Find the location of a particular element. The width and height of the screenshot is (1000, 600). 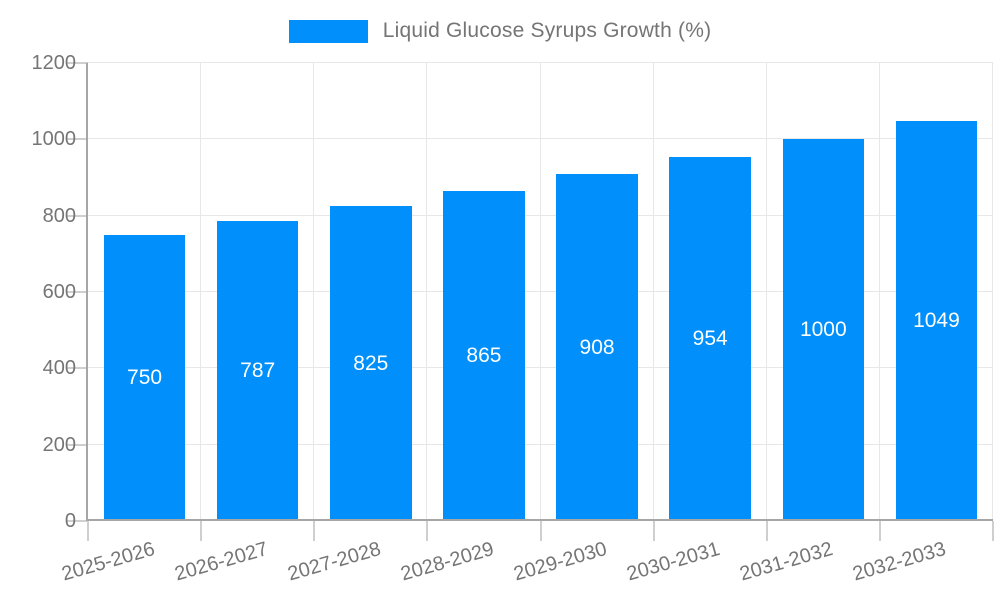

bar-value-label: 787 is located at coordinates (258, 370).